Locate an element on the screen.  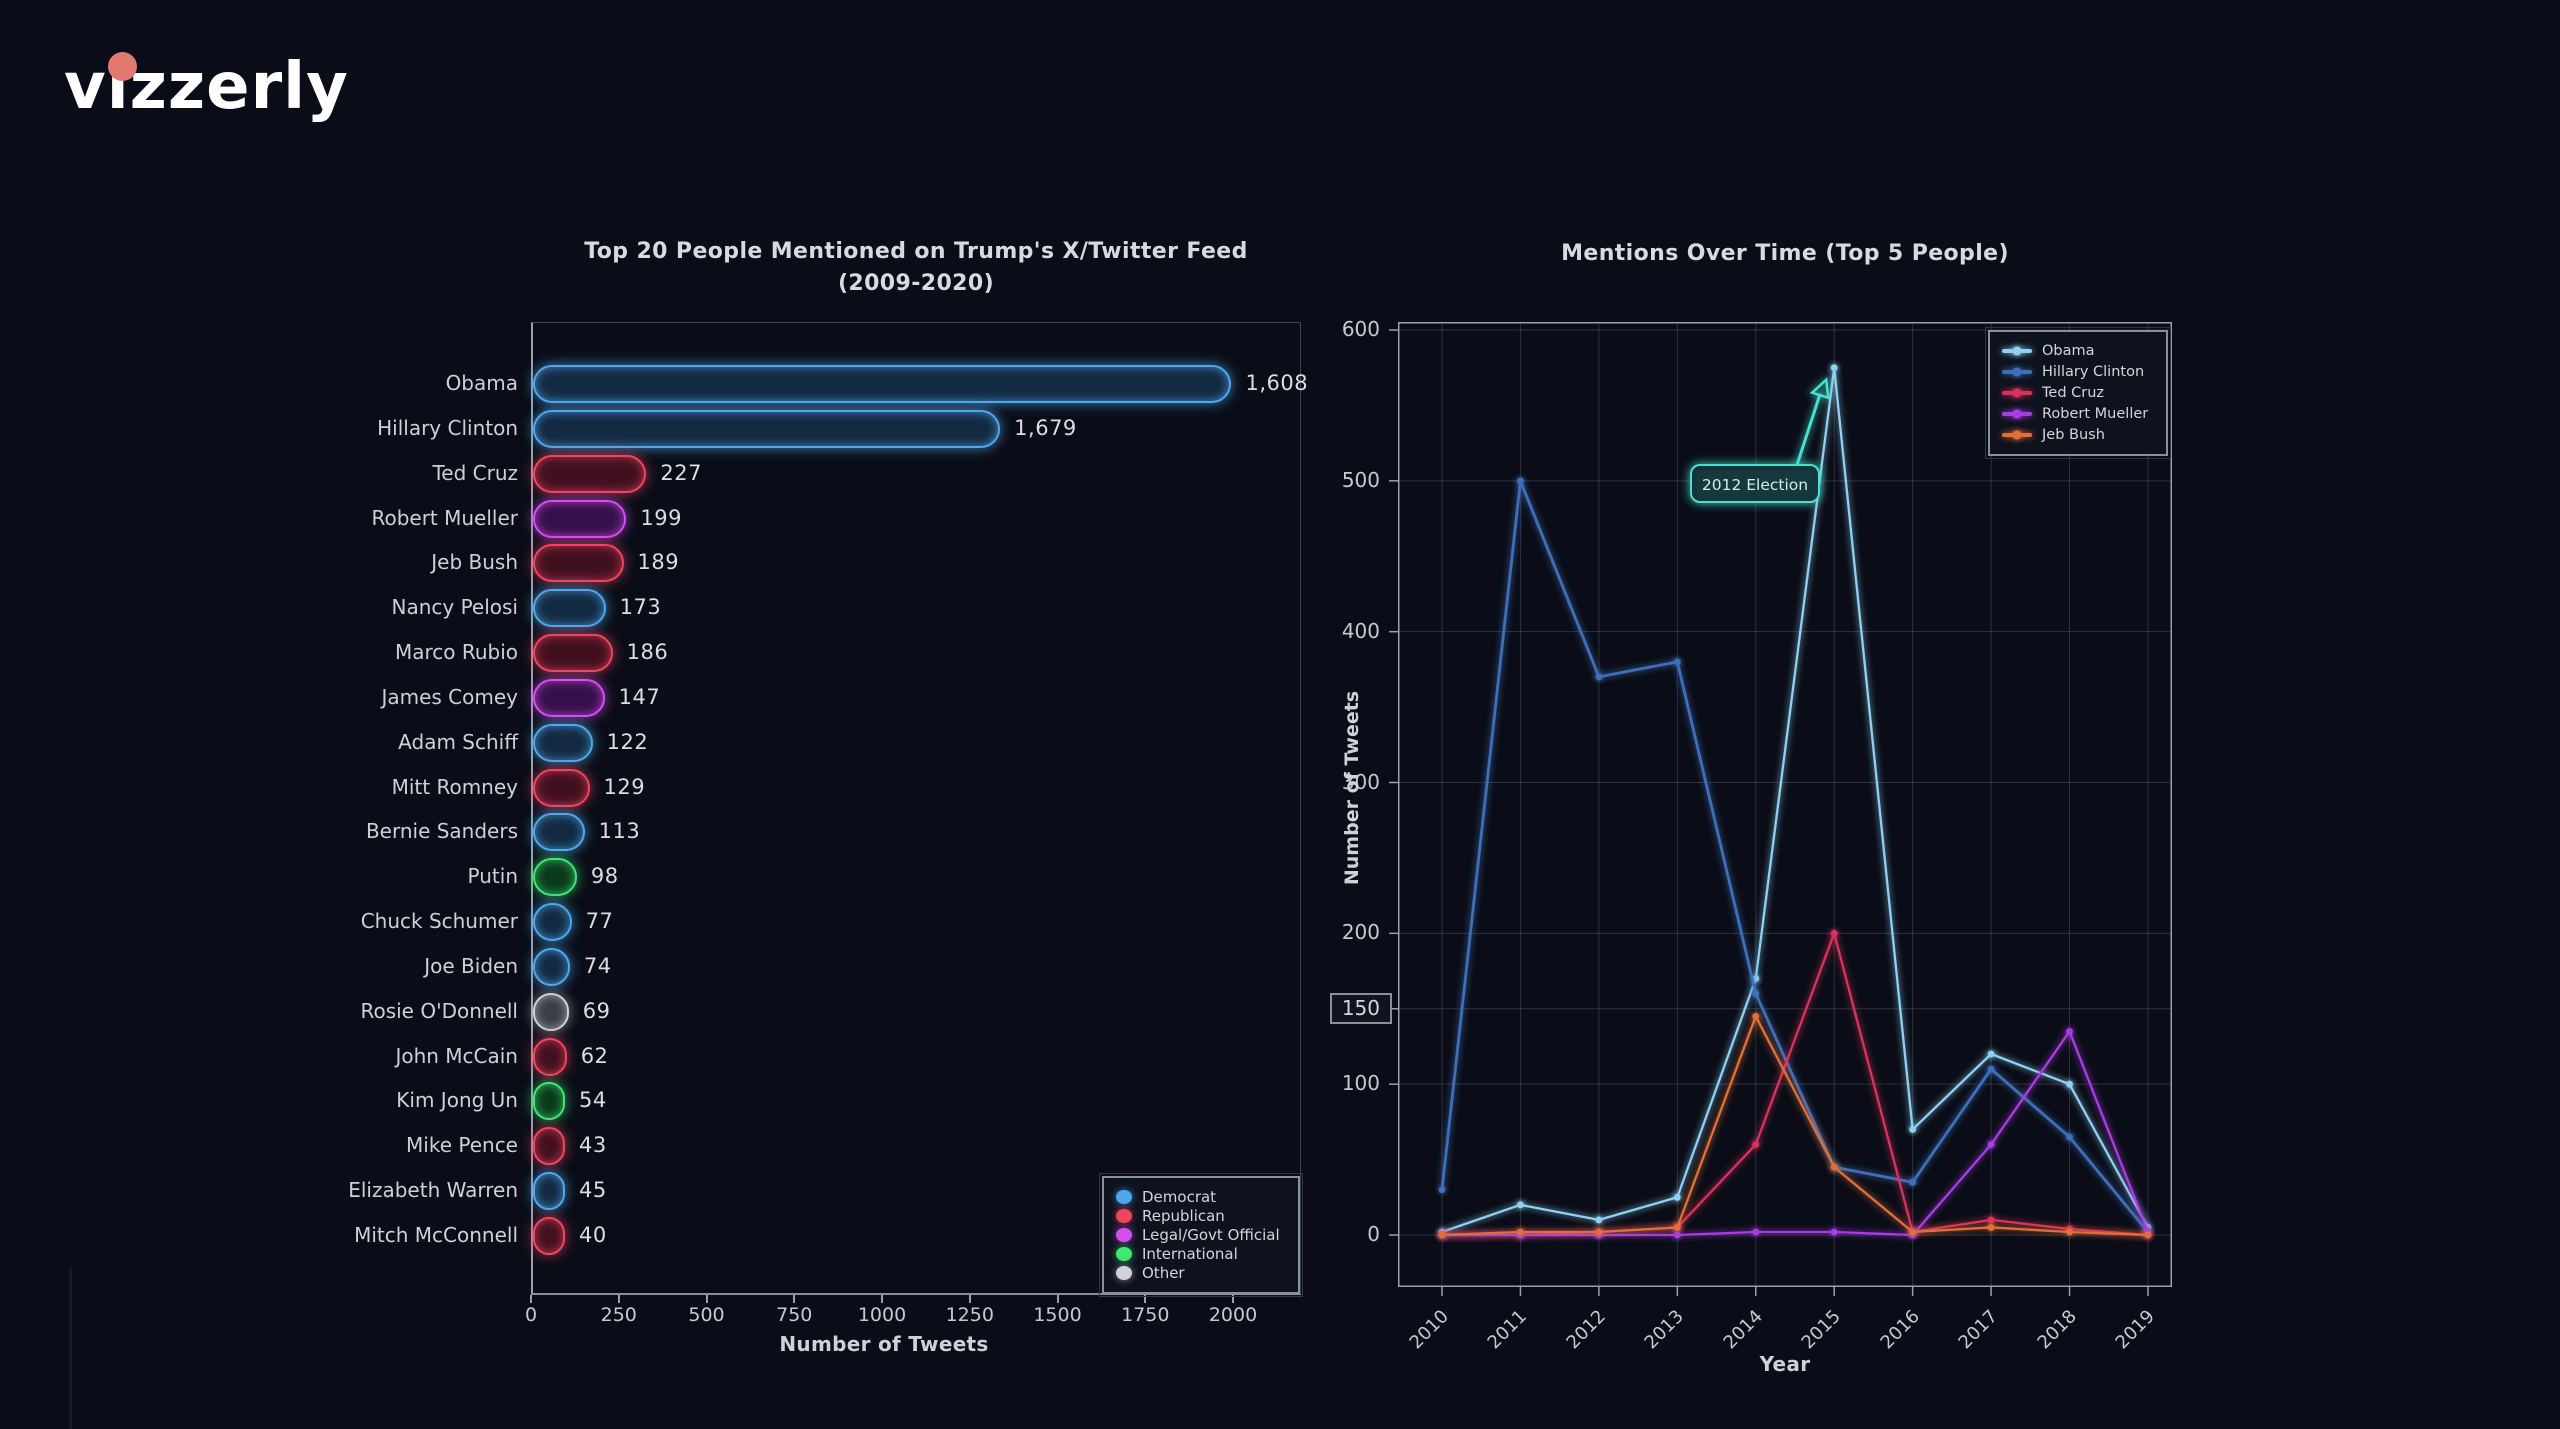
legend-label: Ted Cruz is located at coordinates (2073, 392).